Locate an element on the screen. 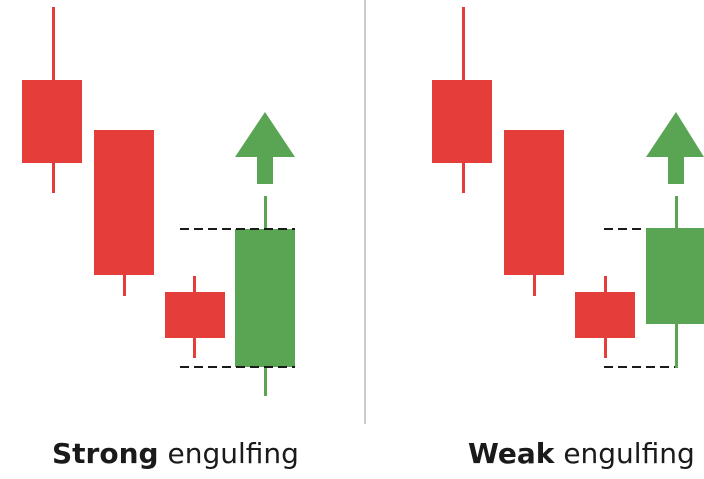 The height and width of the screenshot is (479, 704). caption-bold-word: Strong is located at coordinates (105, 453).